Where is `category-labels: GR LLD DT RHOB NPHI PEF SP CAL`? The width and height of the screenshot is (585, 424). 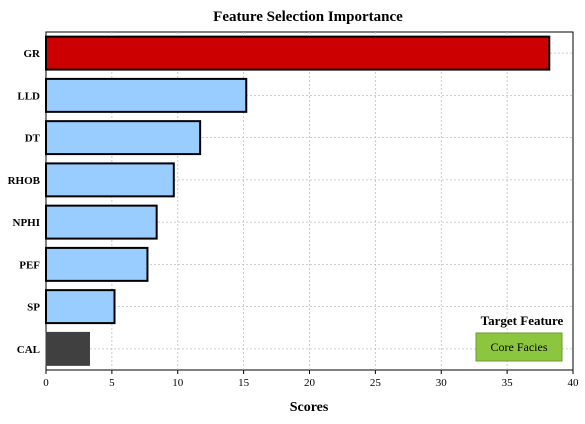
category-labels: GR LLD DT RHOB NPHI PEF SP CAL is located at coordinates (24, 202).